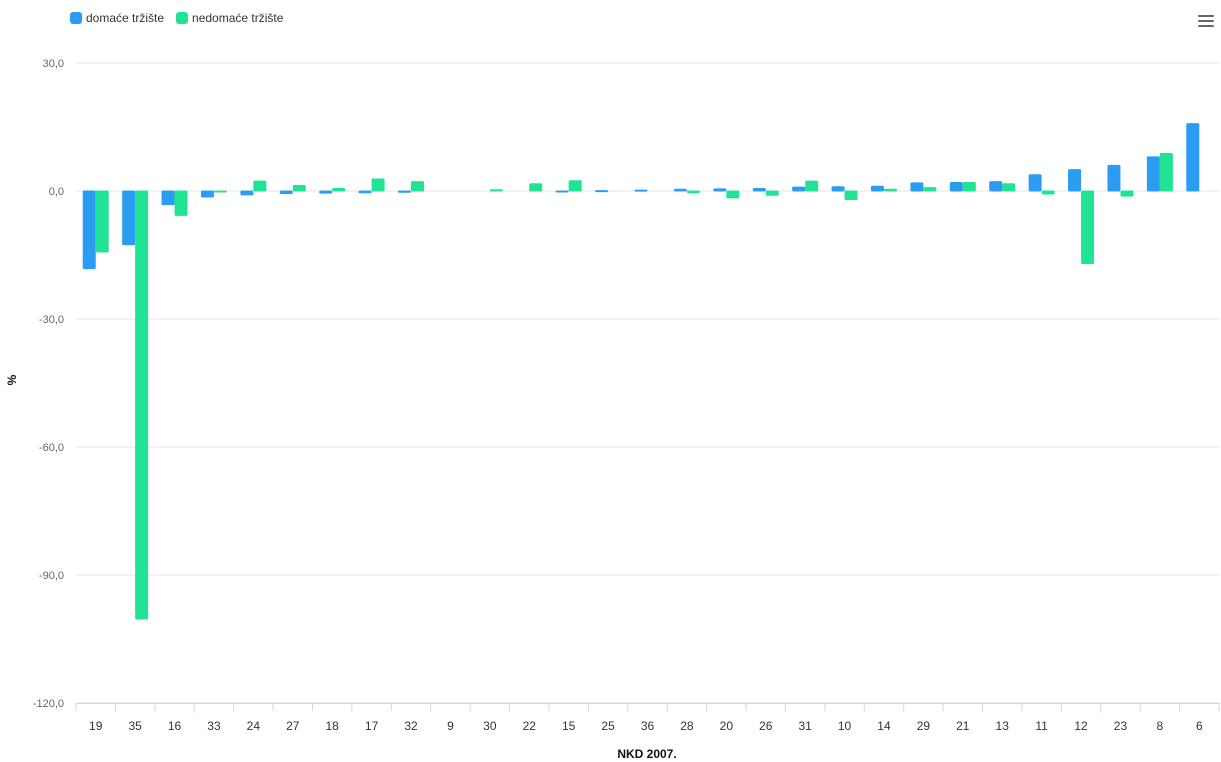 Image resolution: width=1221 pixels, height=762 pixels. What do you see at coordinates (238, 18) in the screenshot?
I see `legend-label-foreign: nedomaće tržište` at bounding box center [238, 18].